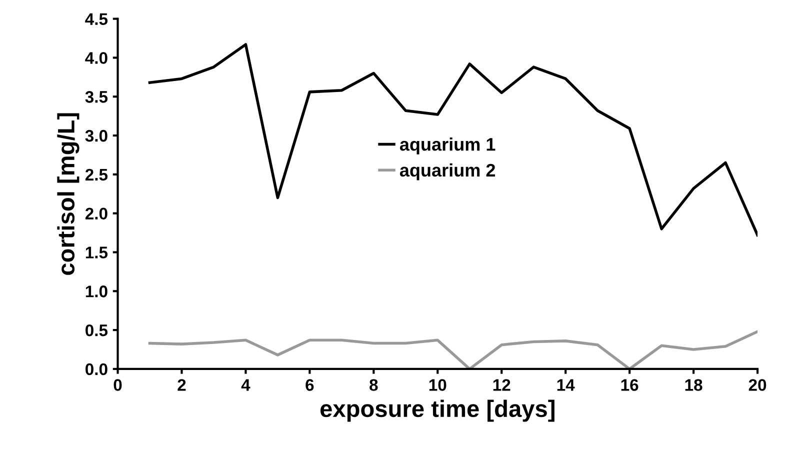  What do you see at coordinates (245, 385) in the screenshot?
I see `x-tick-label: 4` at bounding box center [245, 385].